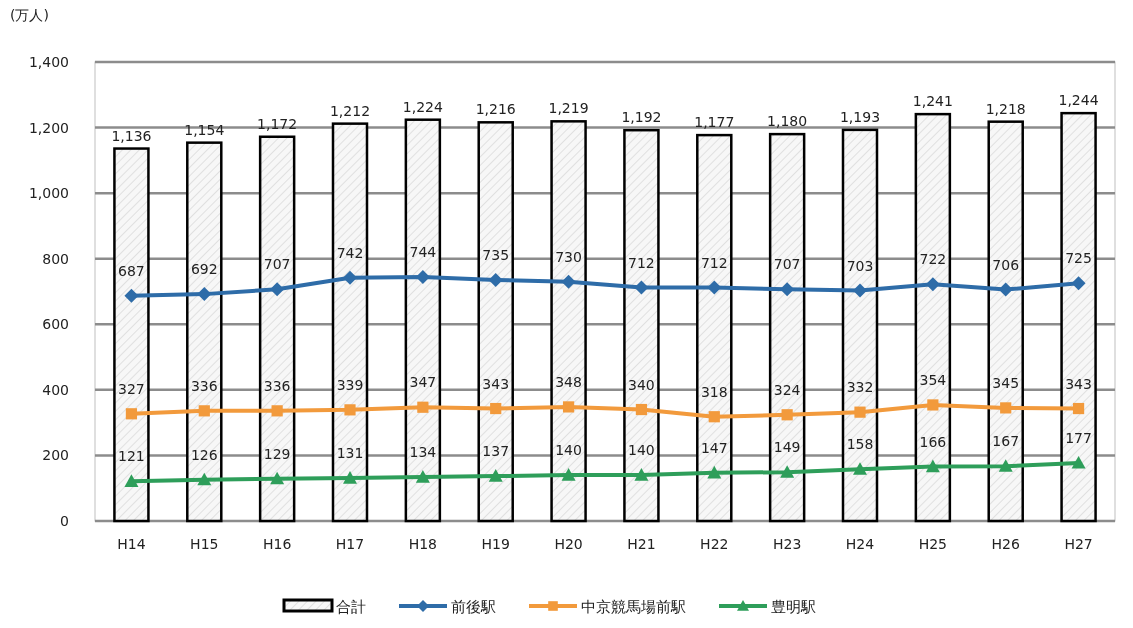 This screenshot has height=628, width=1133. Describe the element at coordinates (633, 607) in the screenshot. I see `legend-label: 中京競馬場前駅` at that location.